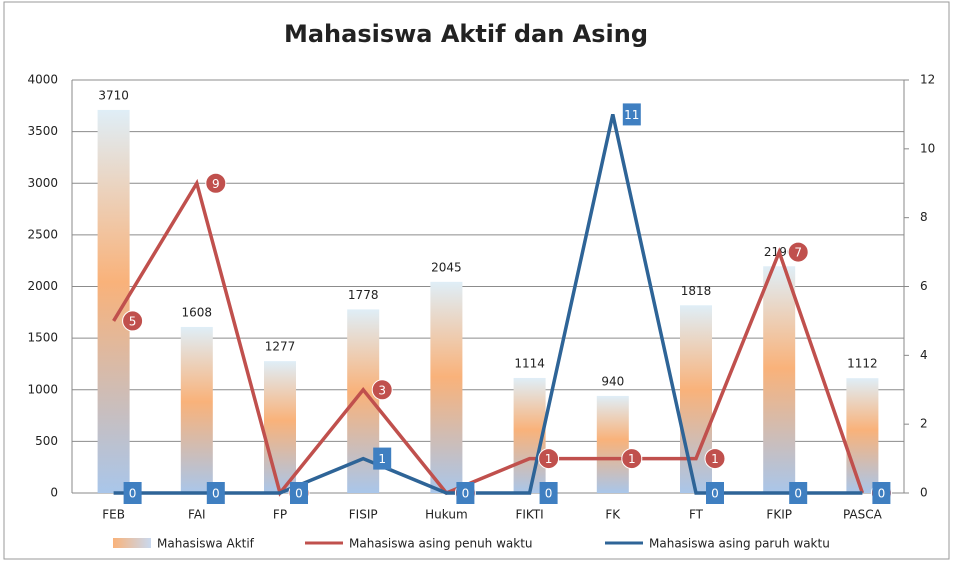 The image size is (953, 563). I want to click on y2-tick-label: 10, so click(927, 148).